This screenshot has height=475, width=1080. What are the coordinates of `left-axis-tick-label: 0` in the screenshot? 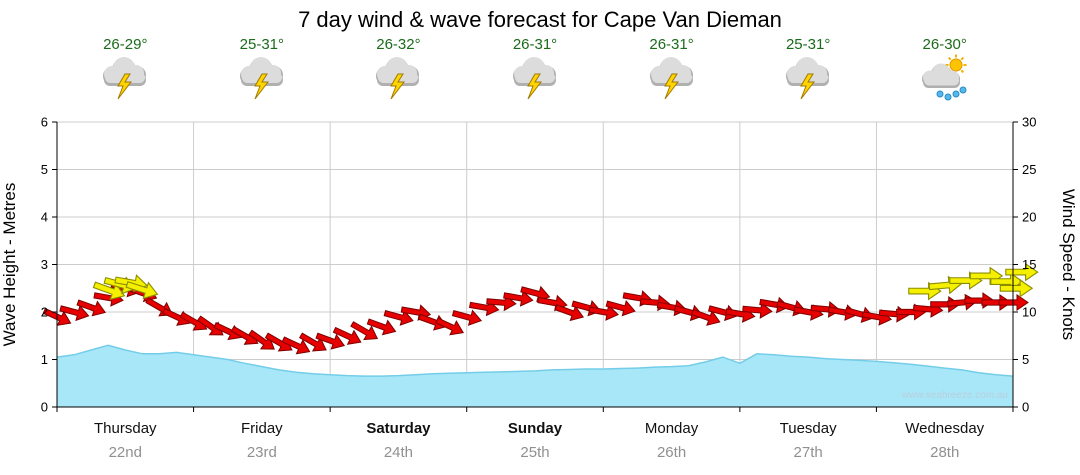 It's located at (44, 407).